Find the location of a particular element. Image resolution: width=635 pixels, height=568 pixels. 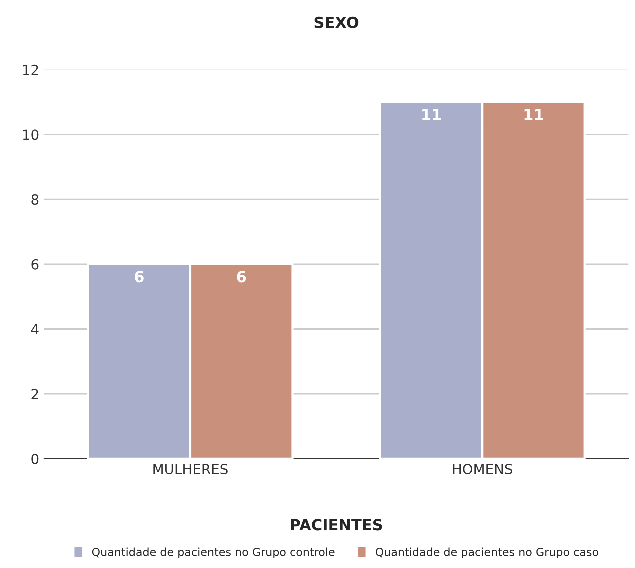

x-tick-label: HOMENS is located at coordinates (482, 469).